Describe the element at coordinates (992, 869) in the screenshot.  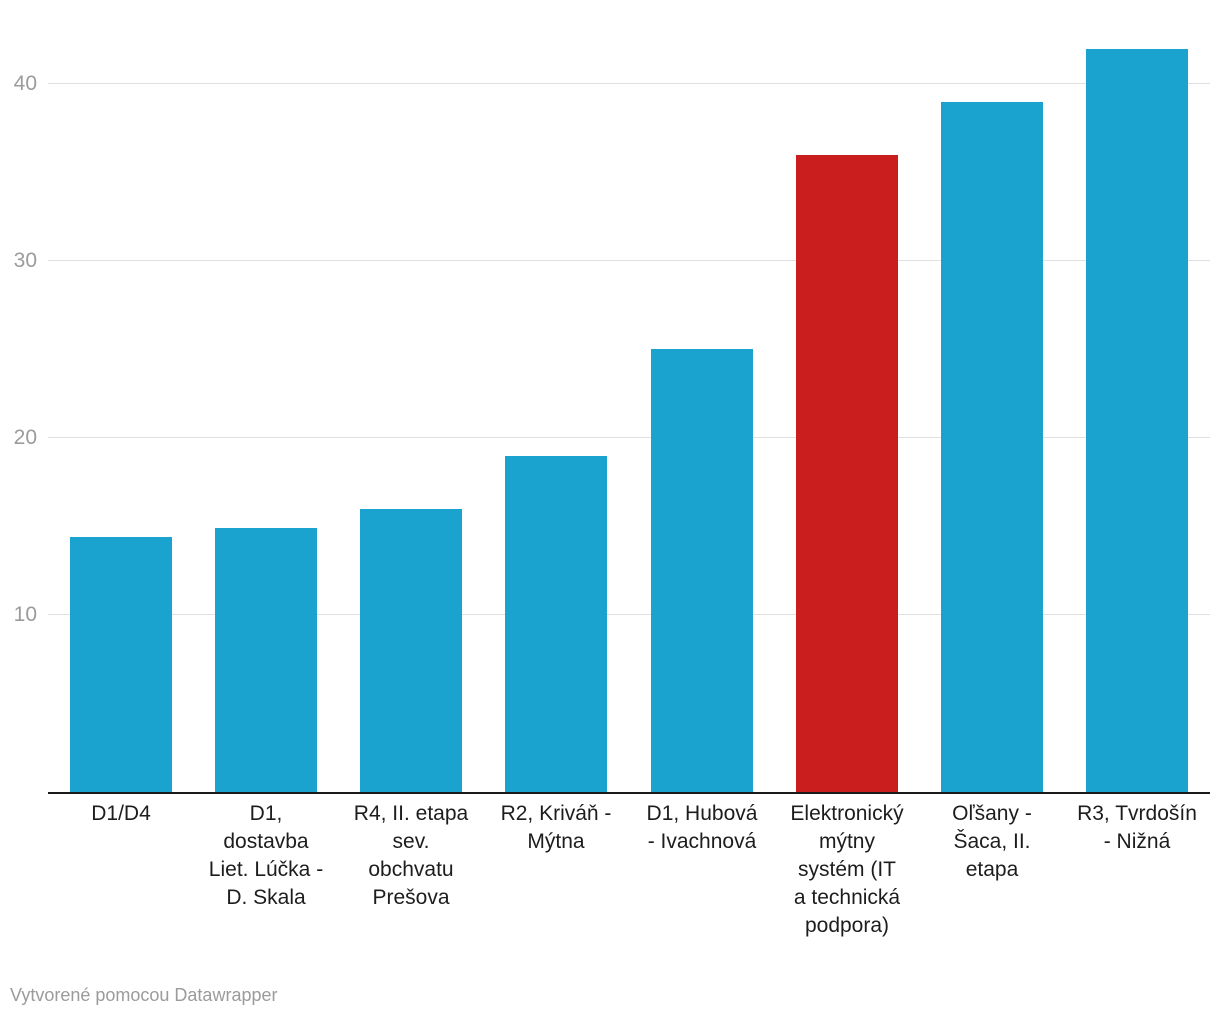
I see `x-axis-category-label-line: etapa` at that location.